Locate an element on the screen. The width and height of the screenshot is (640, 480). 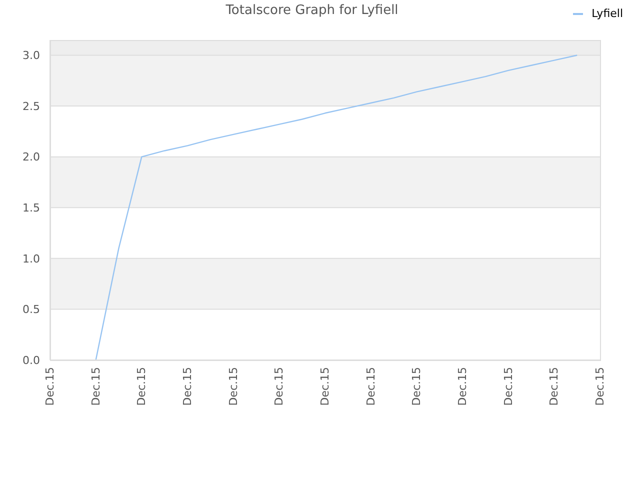
chart-title: Totalscore Graph for Lyfiell is located at coordinates (312, 10).